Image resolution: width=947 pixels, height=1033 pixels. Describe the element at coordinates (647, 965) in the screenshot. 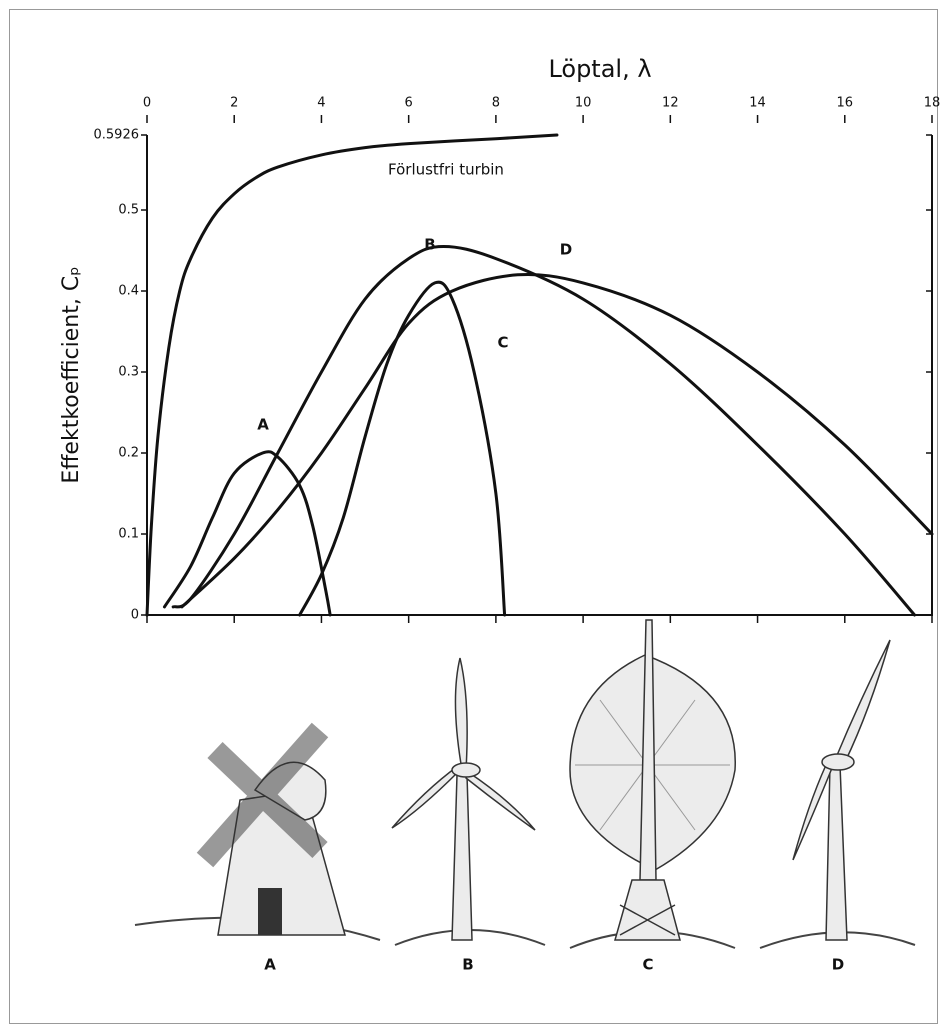

I see `illustration-label: C` at that location.